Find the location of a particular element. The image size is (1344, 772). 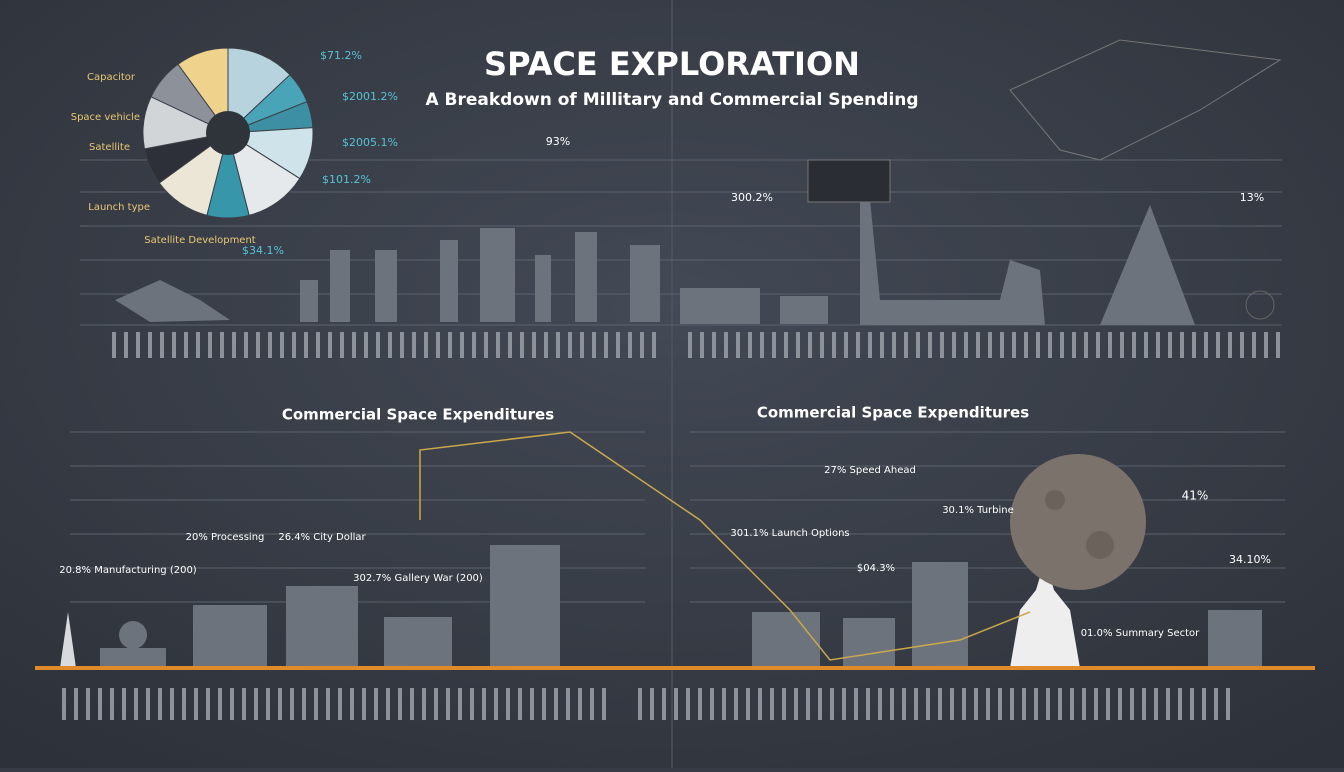

callout: 26.4% City Dollar is located at coordinates (322, 537).